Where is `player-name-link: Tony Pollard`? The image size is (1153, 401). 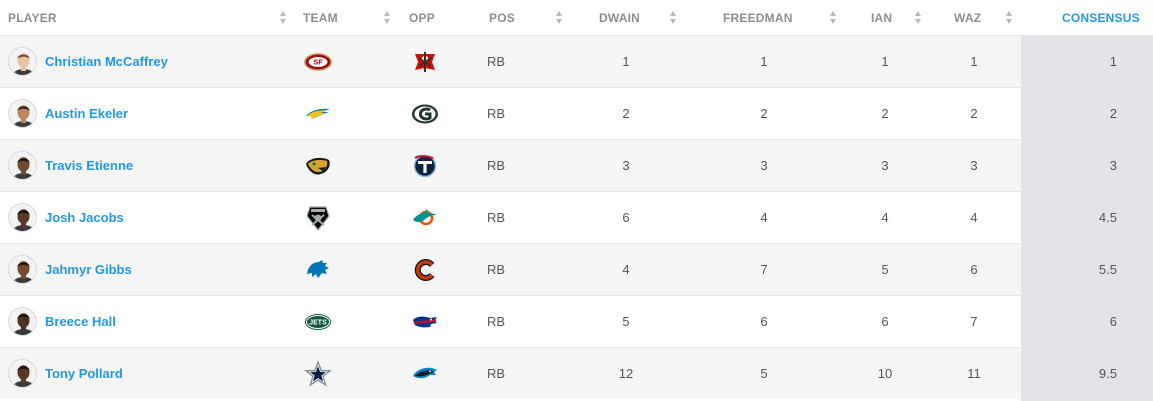 player-name-link: Tony Pollard is located at coordinates (84, 373).